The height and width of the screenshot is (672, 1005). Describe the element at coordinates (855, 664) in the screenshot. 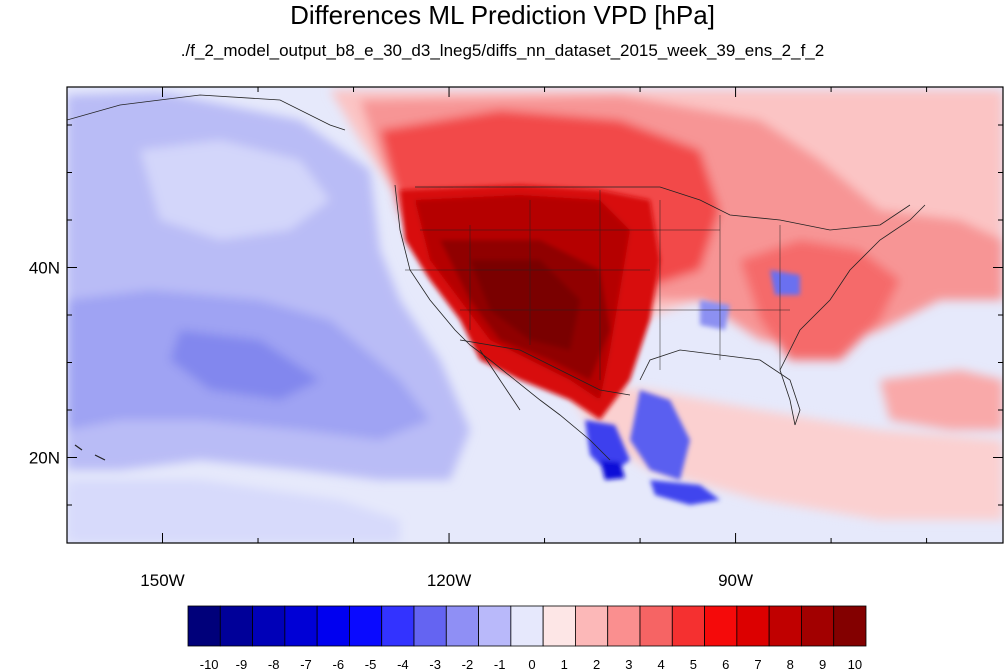

I see `colorbar-label: 10` at that location.